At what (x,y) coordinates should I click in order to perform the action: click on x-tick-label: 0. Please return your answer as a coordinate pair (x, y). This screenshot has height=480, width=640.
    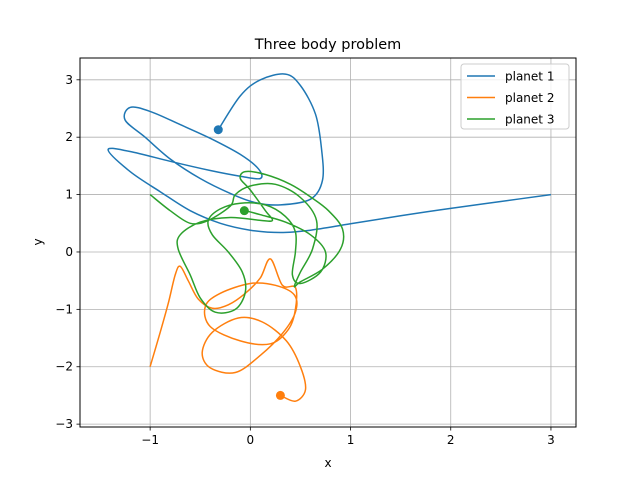
    Looking at the image, I should click on (251, 440).